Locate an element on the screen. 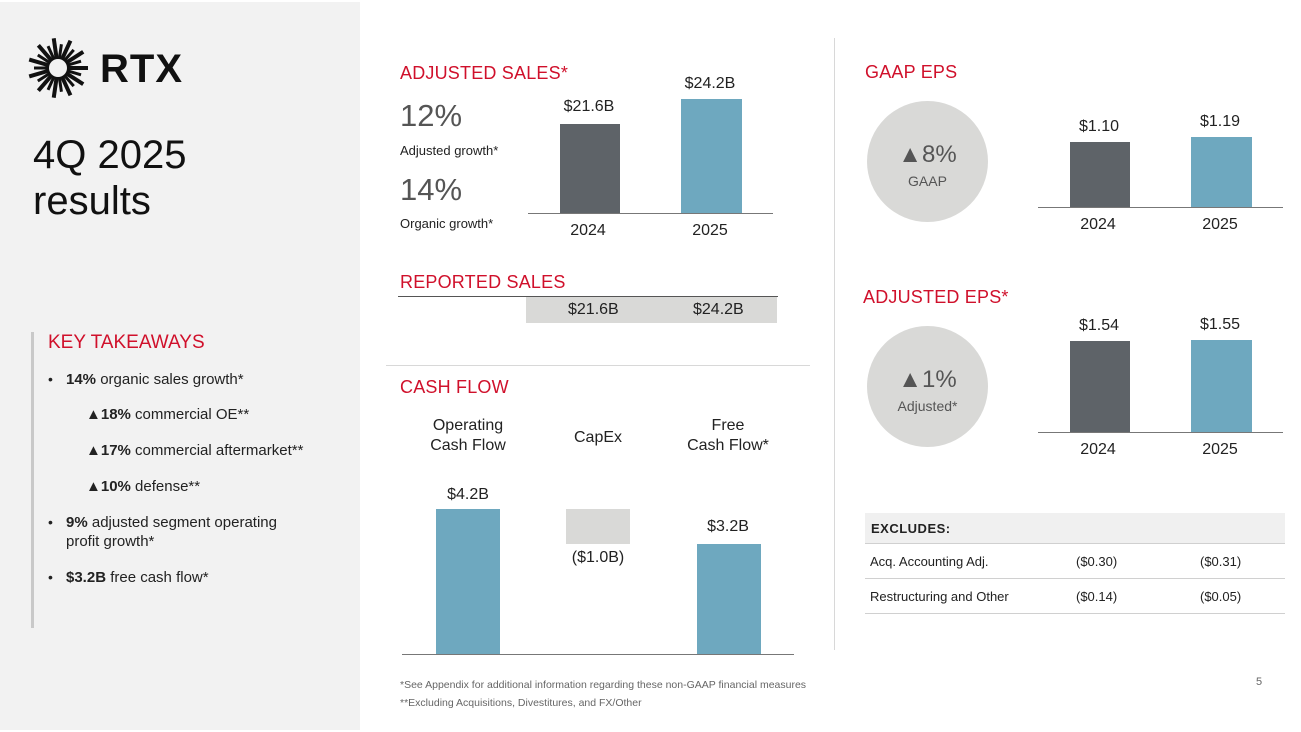 The height and width of the screenshot is (732, 1301). gaap-eps-growth-label: GAAP is located at coordinates (927, 181).